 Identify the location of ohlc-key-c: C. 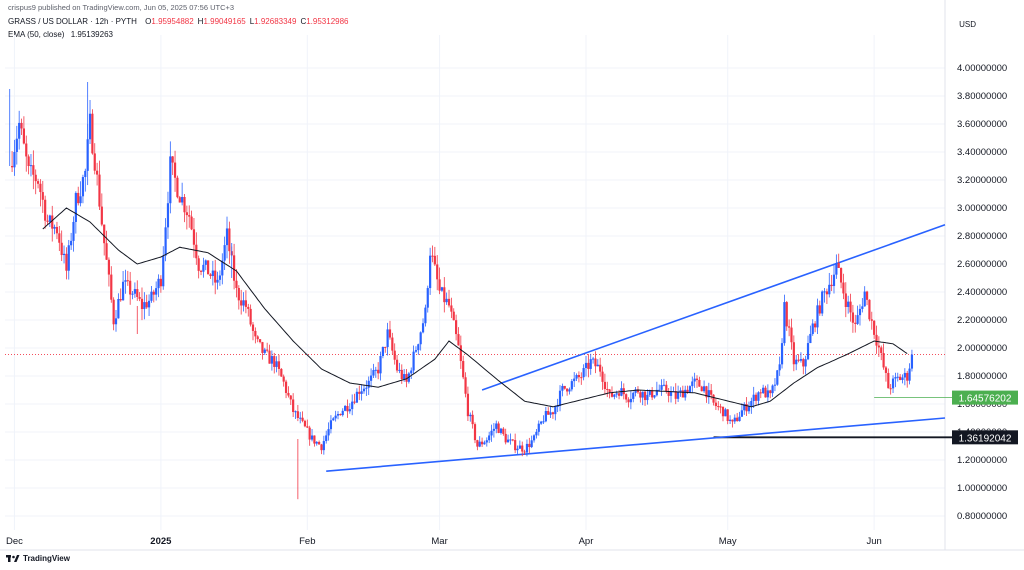
(303, 21).